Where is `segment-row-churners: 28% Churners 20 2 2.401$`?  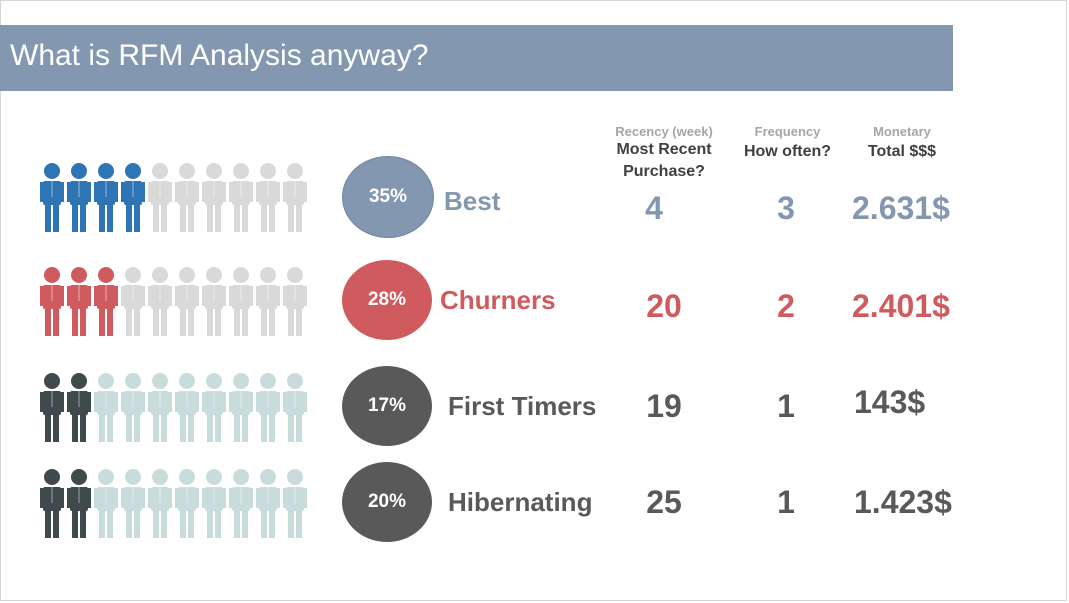
segment-row-churners: 28% Churners 20 2 2.401$ is located at coordinates (534, 301).